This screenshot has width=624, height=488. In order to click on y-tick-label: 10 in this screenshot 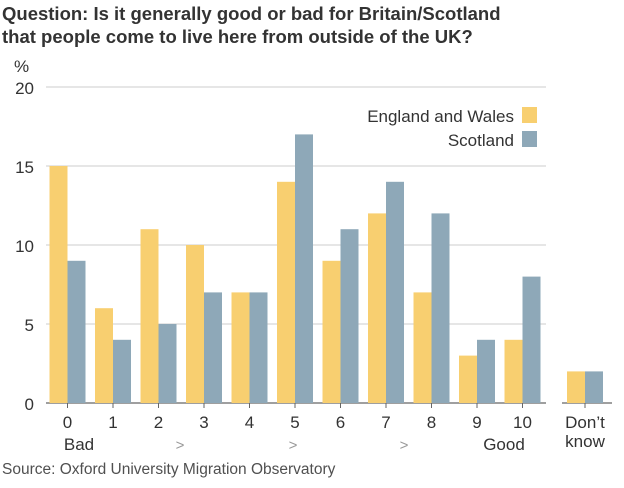, I will do `click(24, 246)`.